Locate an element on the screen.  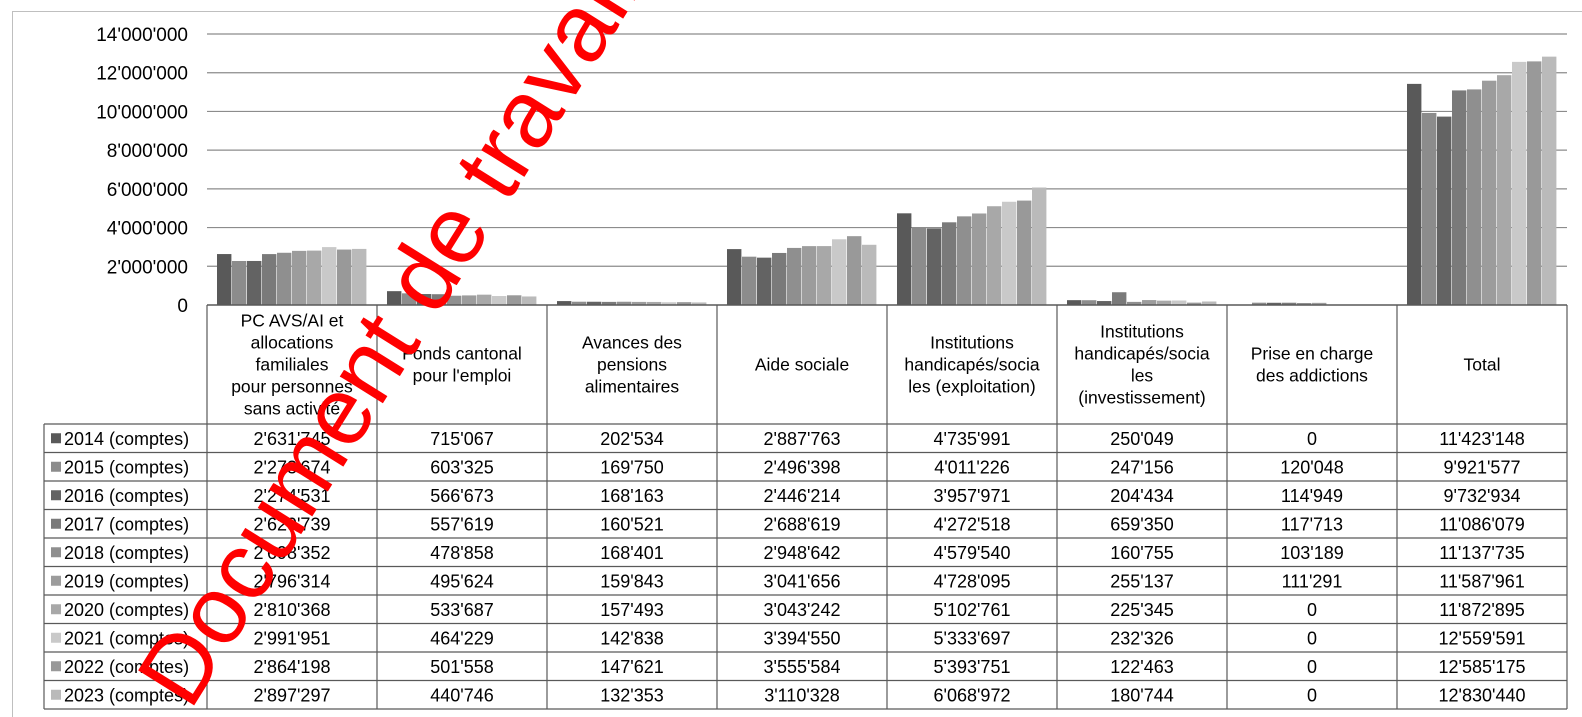
data-label: 3'043'242 is located at coordinates (802, 610).